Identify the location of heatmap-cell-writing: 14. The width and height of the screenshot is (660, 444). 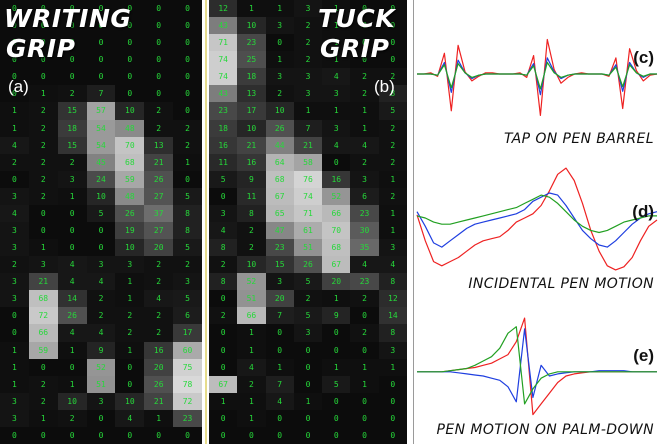
(72, 299).